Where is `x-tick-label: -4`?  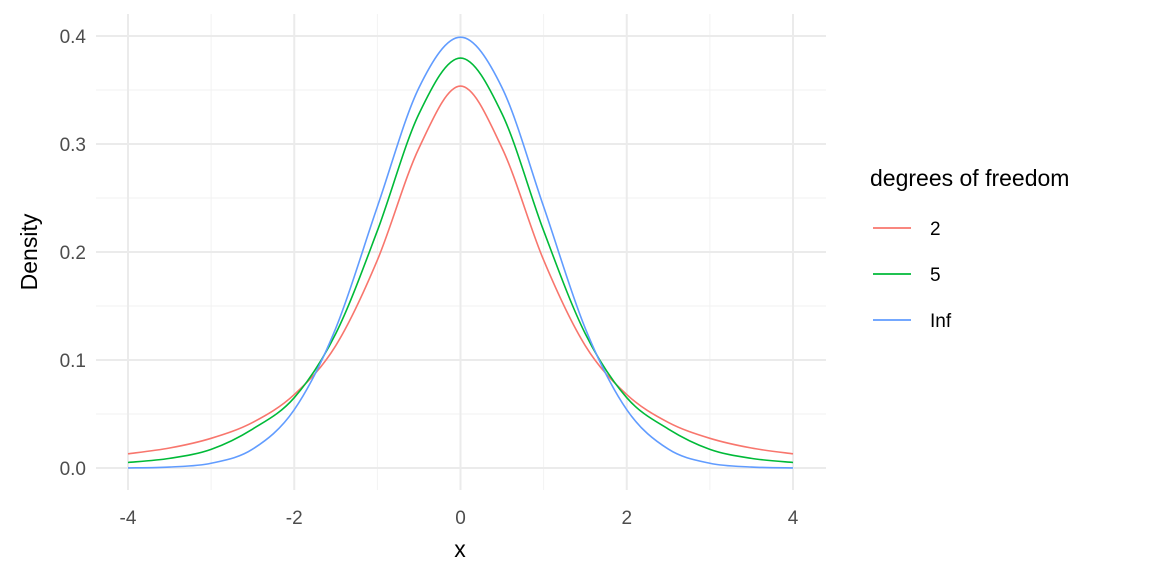
x-tick-label: -4 is located at coordinates (128, 518).